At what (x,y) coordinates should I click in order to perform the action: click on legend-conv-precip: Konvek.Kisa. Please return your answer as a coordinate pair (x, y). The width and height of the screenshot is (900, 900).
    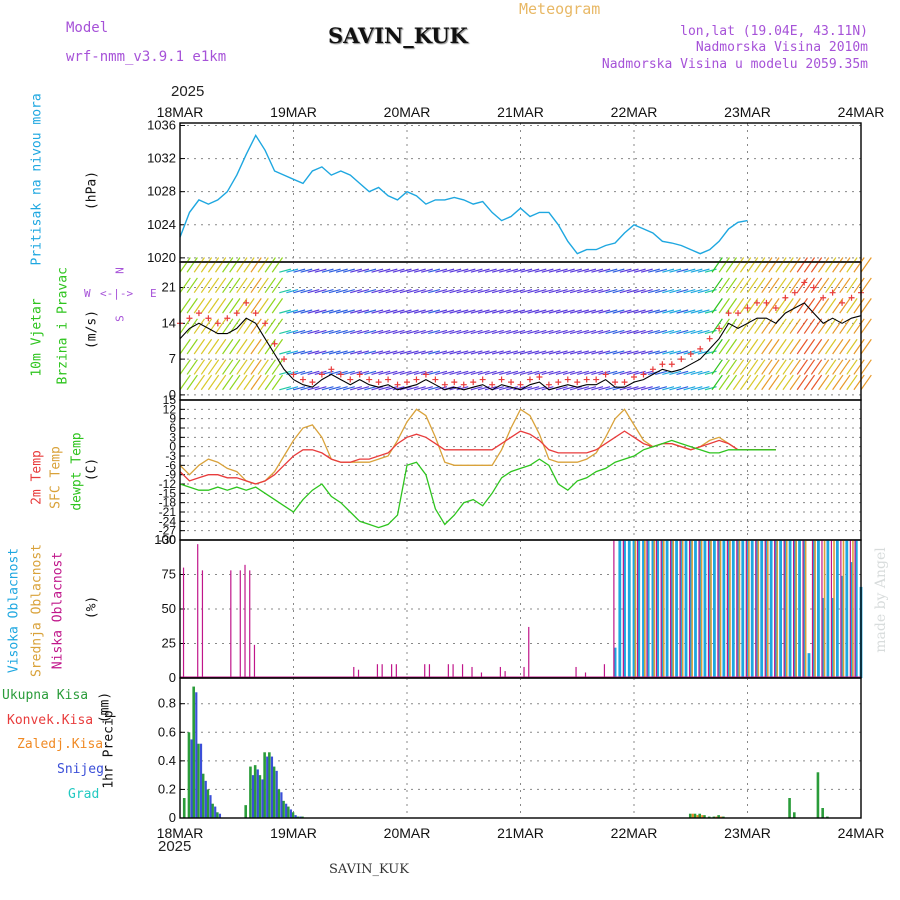
    Looking at the image, I should click on (50, 720).